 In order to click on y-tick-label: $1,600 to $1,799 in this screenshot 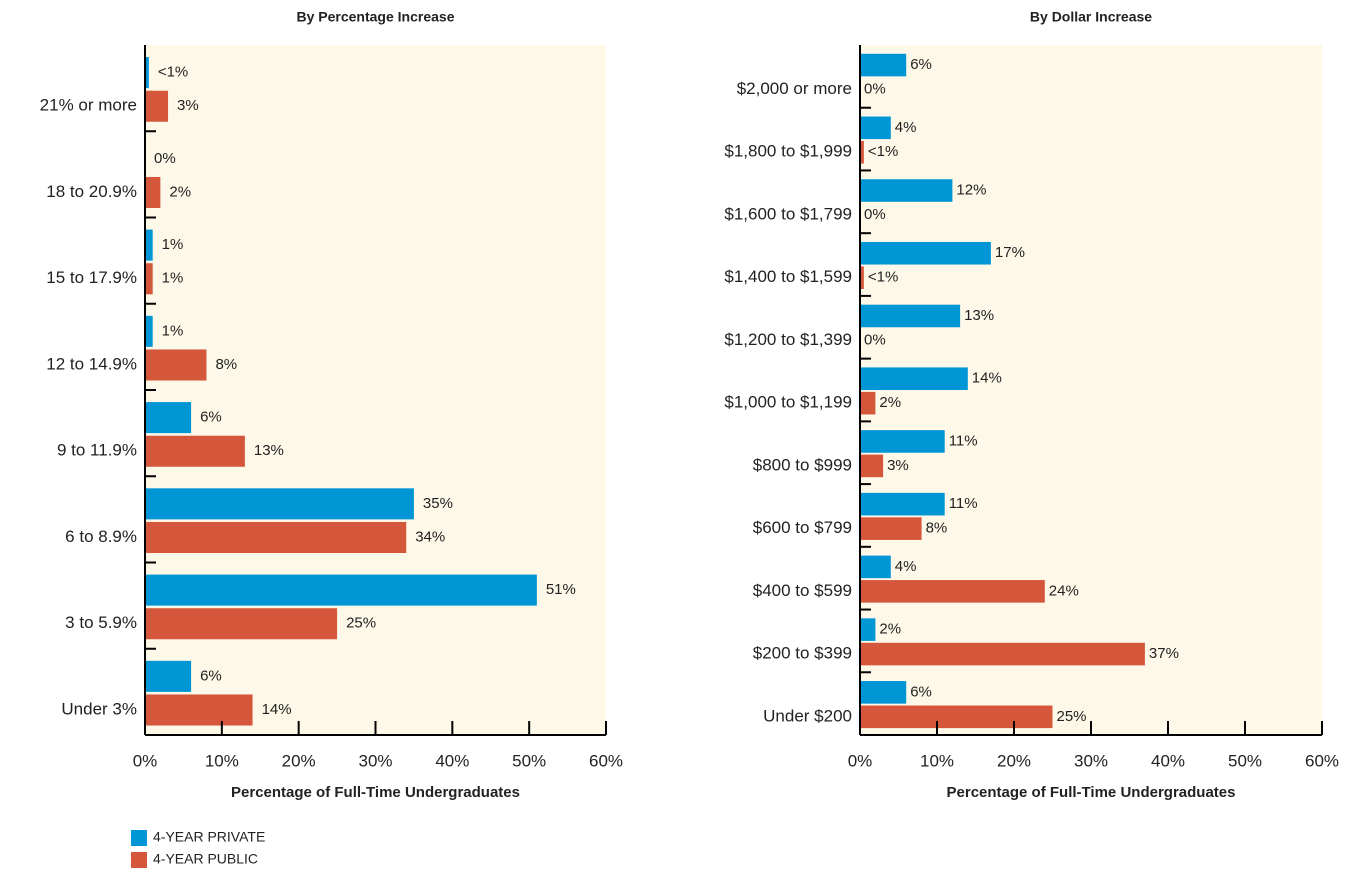, I will do `click(788, 213)`.